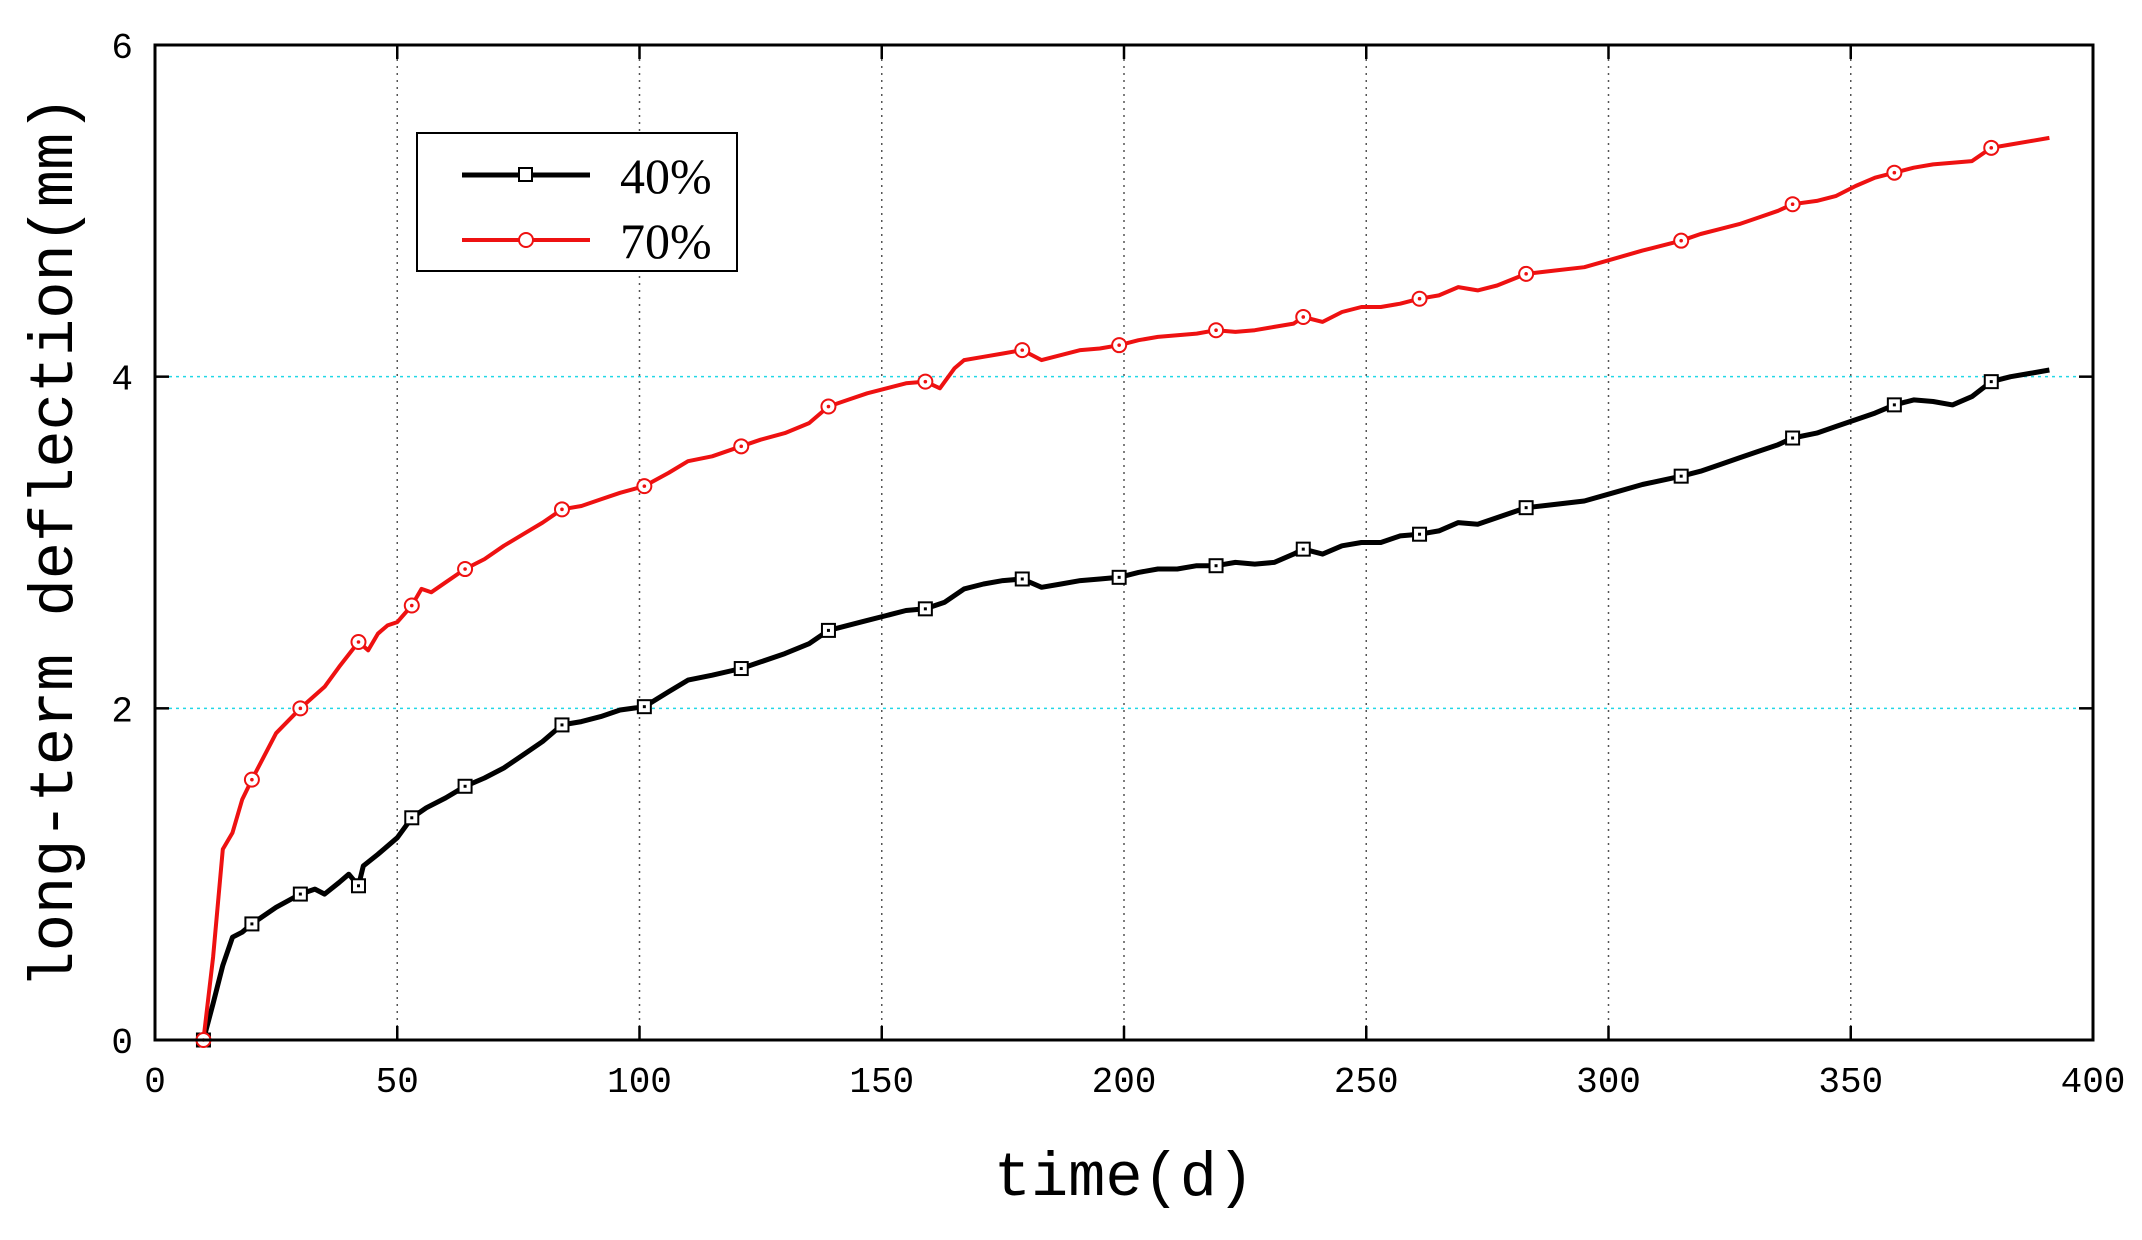  Describe the element at coordinates (666, 241) in the screenshot. I see `legend-label-70: 70%` at that location.